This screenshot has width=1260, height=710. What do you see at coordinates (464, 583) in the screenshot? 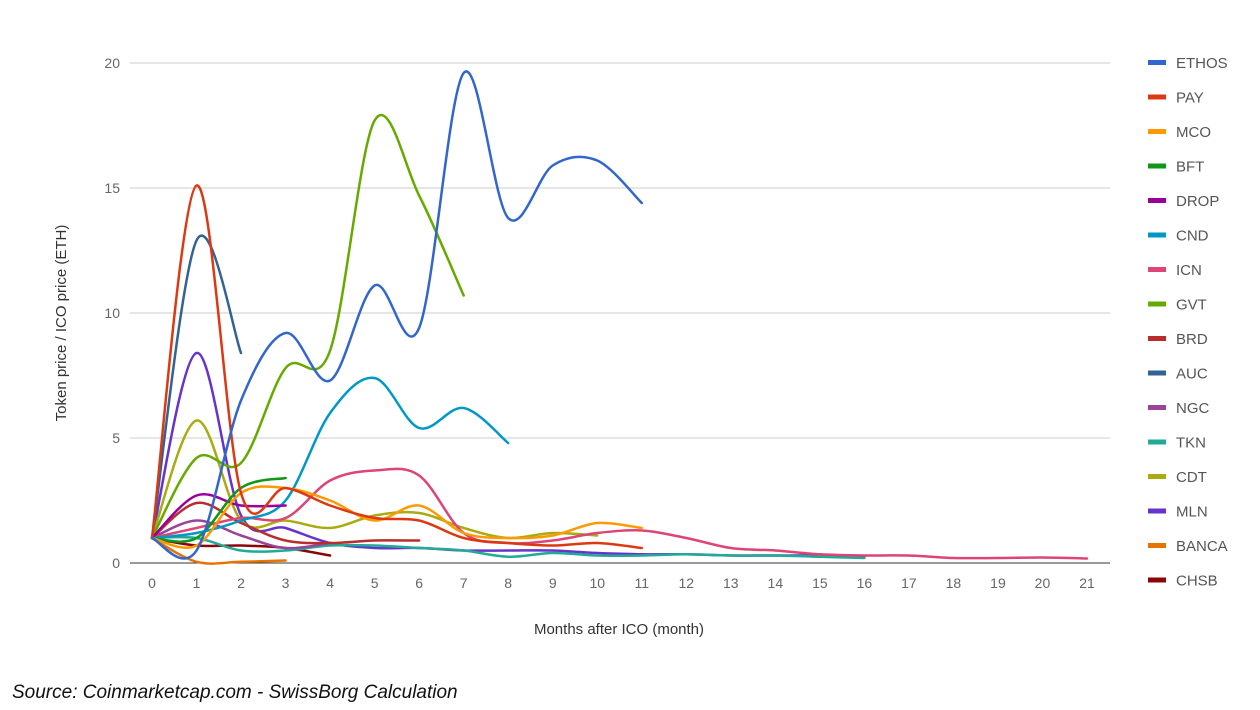
I see `x-tick-label: 7` at bounding box center [464, 583].